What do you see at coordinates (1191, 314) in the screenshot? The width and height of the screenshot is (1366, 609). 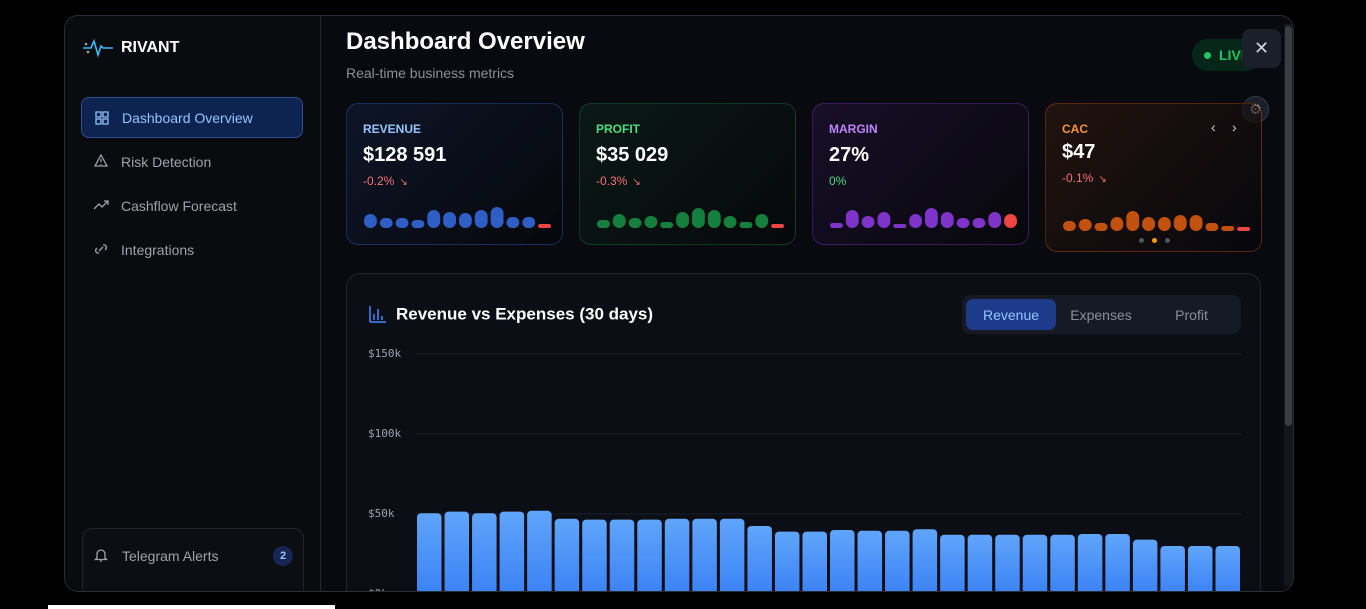 I see `tab: Profit` at bounding box center [1191, 314].